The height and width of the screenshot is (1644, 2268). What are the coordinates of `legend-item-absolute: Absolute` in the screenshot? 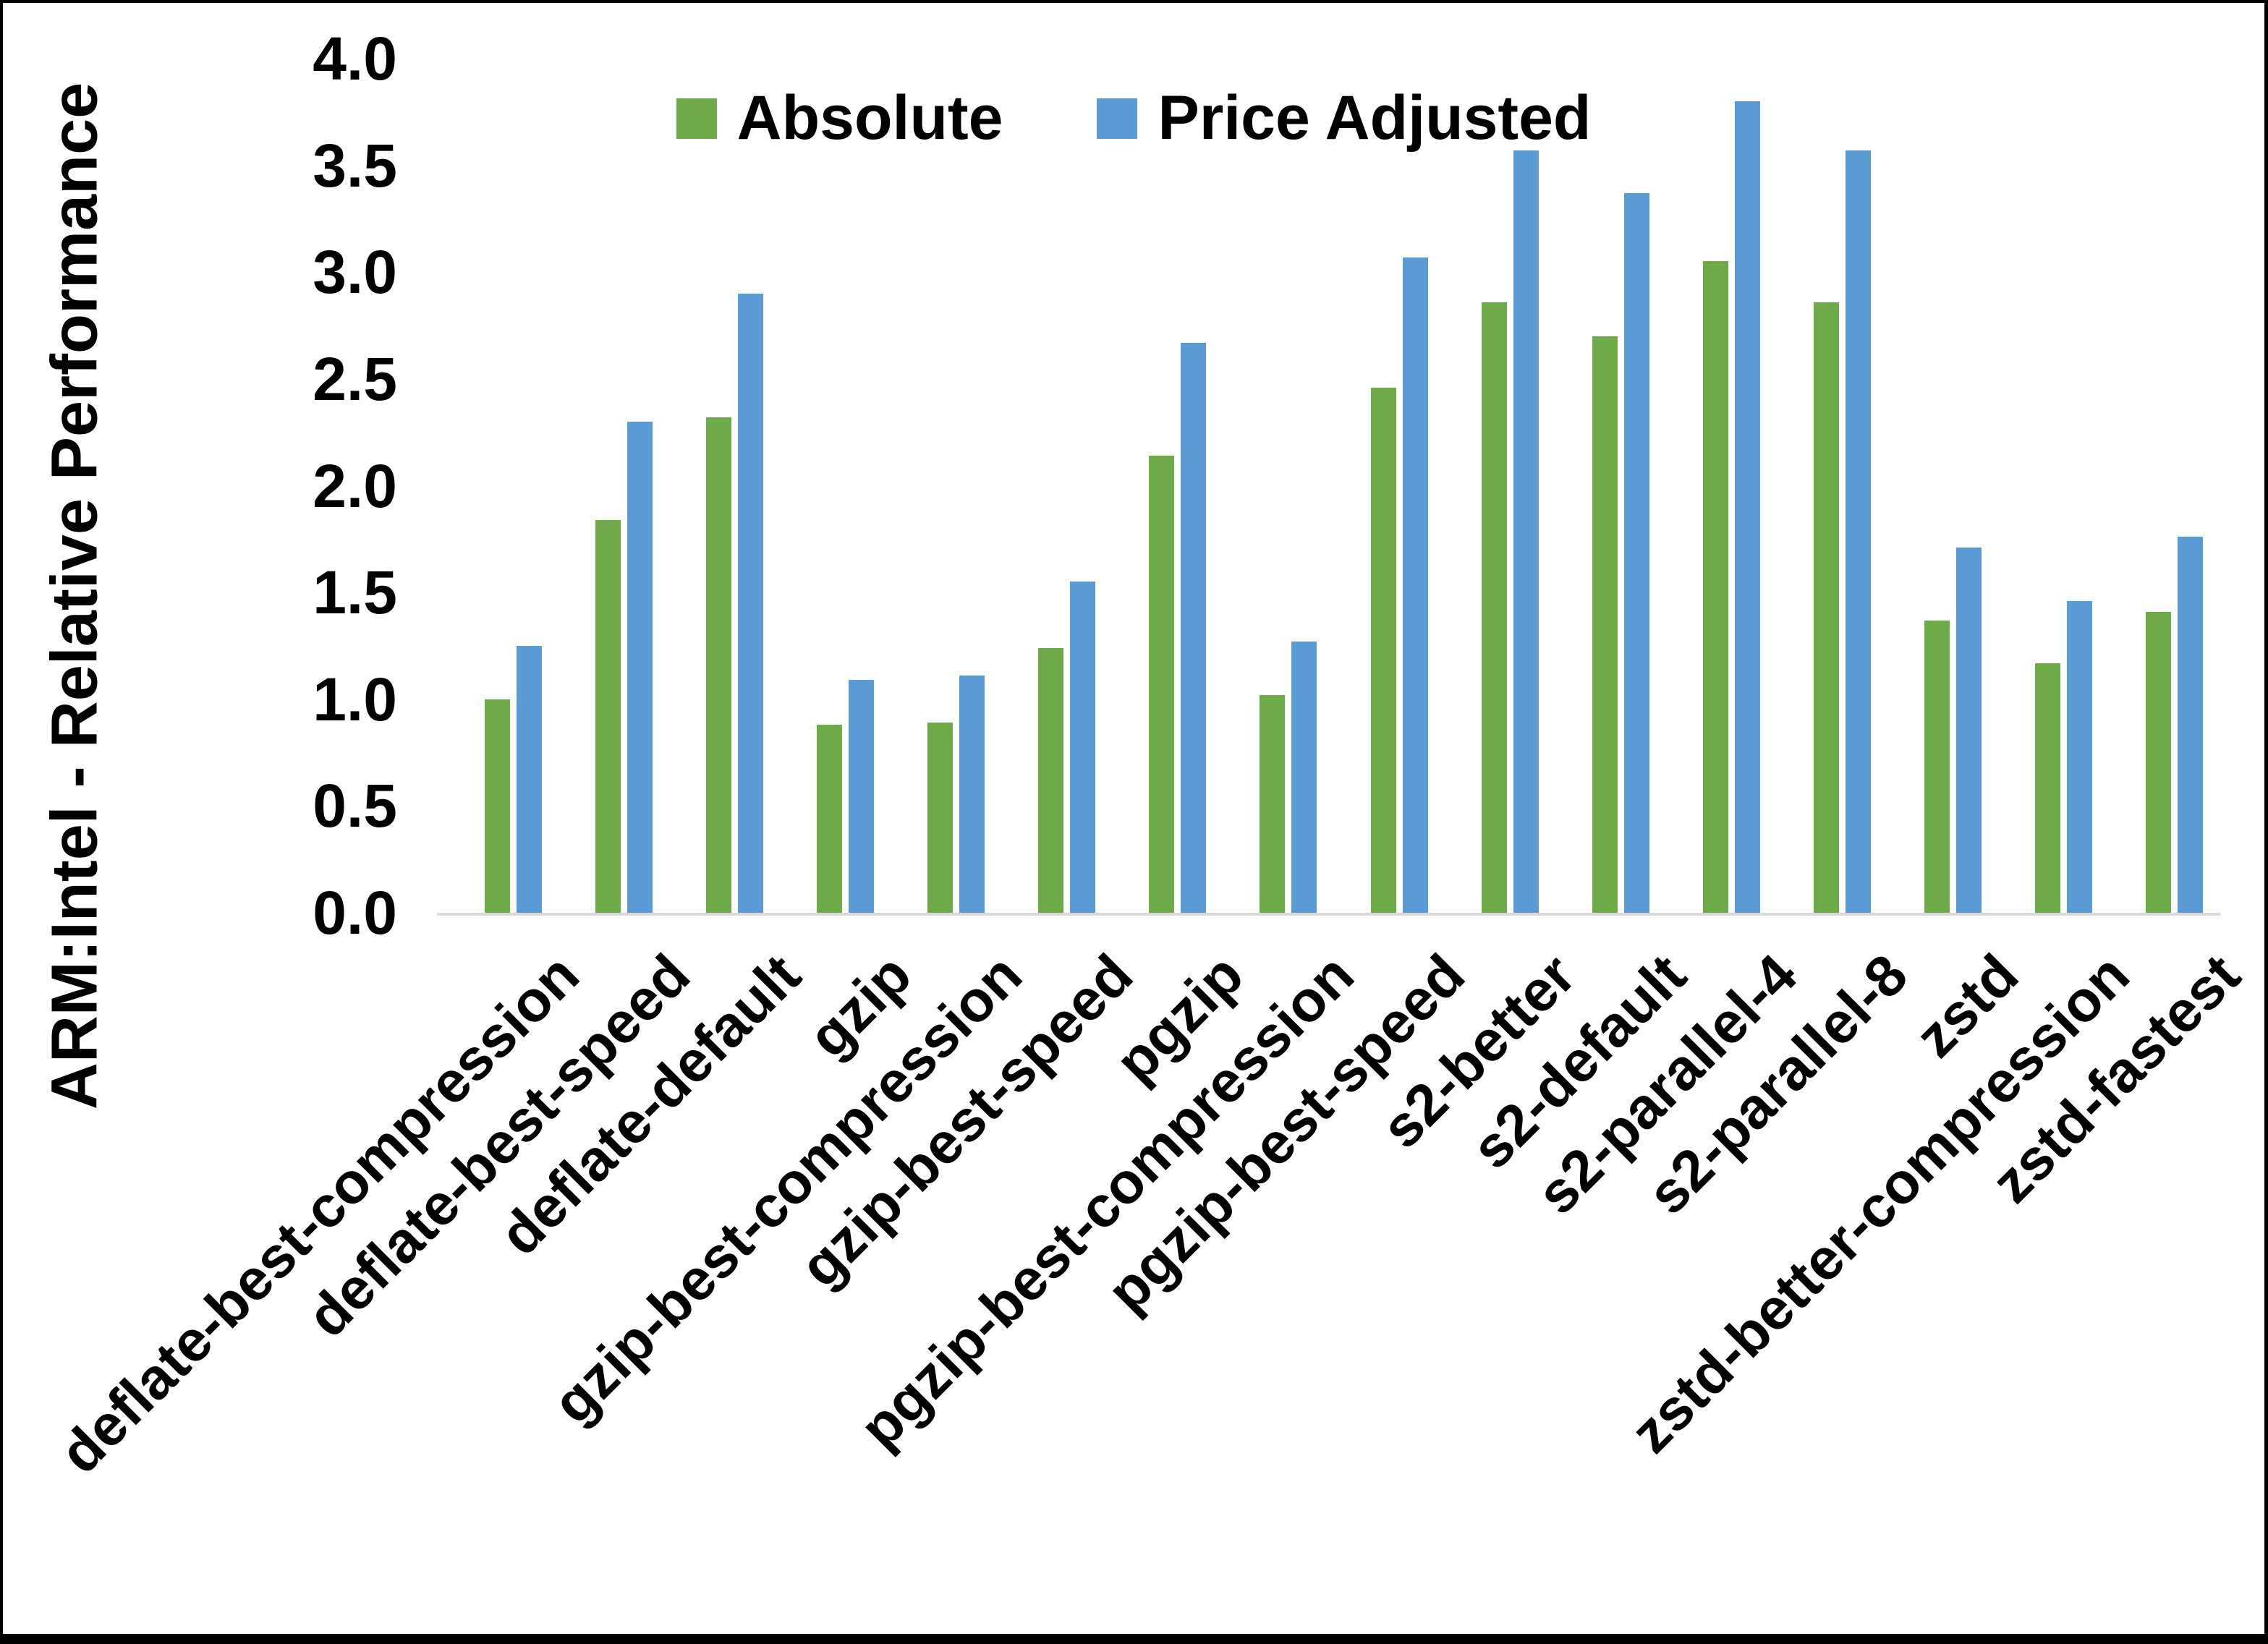 It's located at (839, 118).